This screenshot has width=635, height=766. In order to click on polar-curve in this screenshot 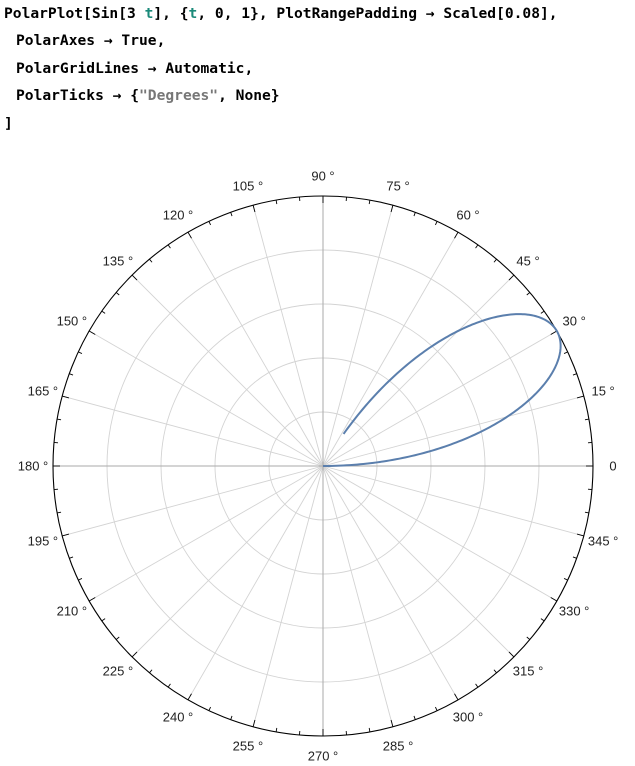, I will do `click(442, 390)`.